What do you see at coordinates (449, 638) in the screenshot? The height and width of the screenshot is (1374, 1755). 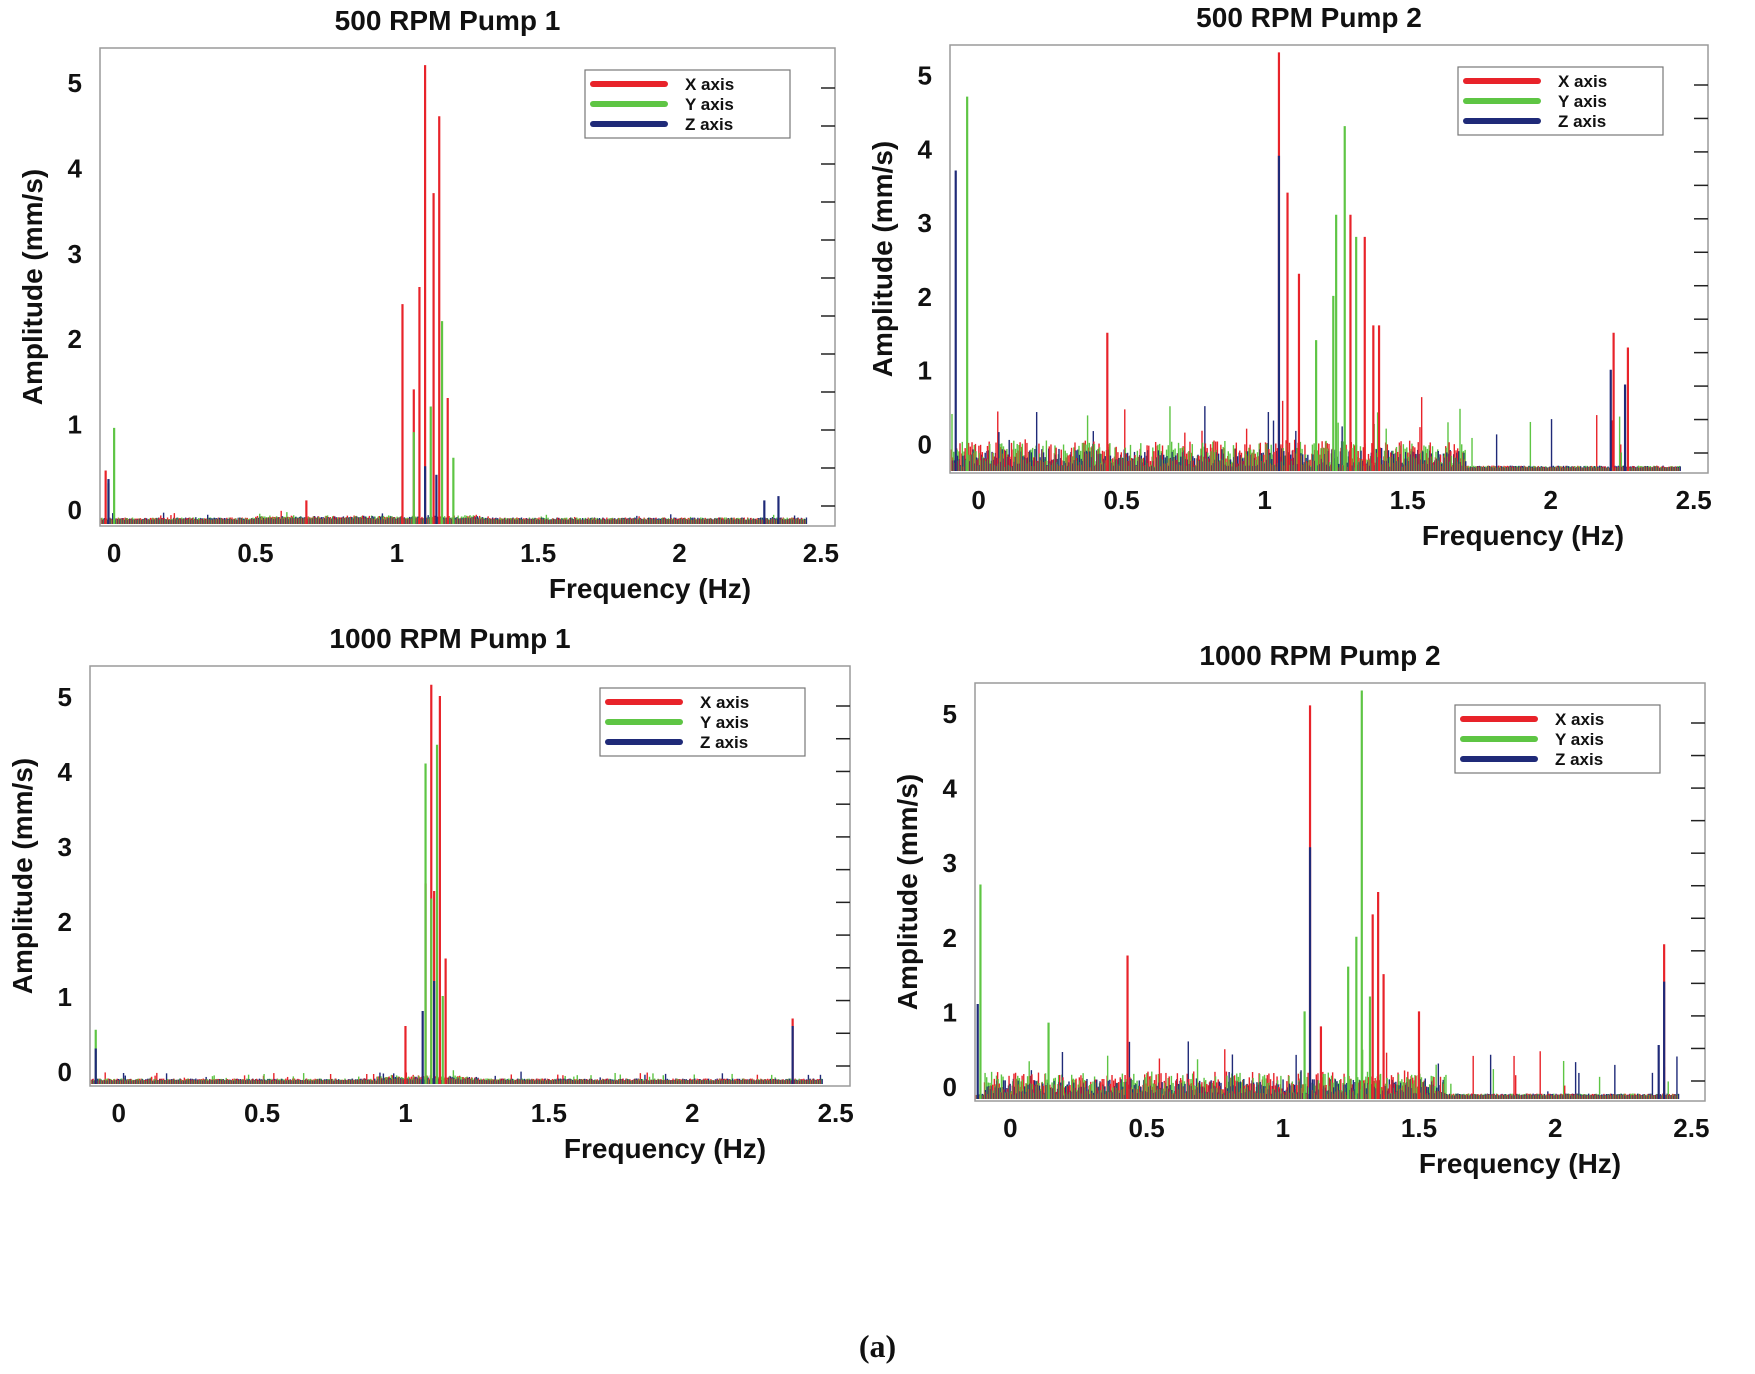 I see `chart-title: 1000 RPM Pump 1` at bounding box center [449, 638].